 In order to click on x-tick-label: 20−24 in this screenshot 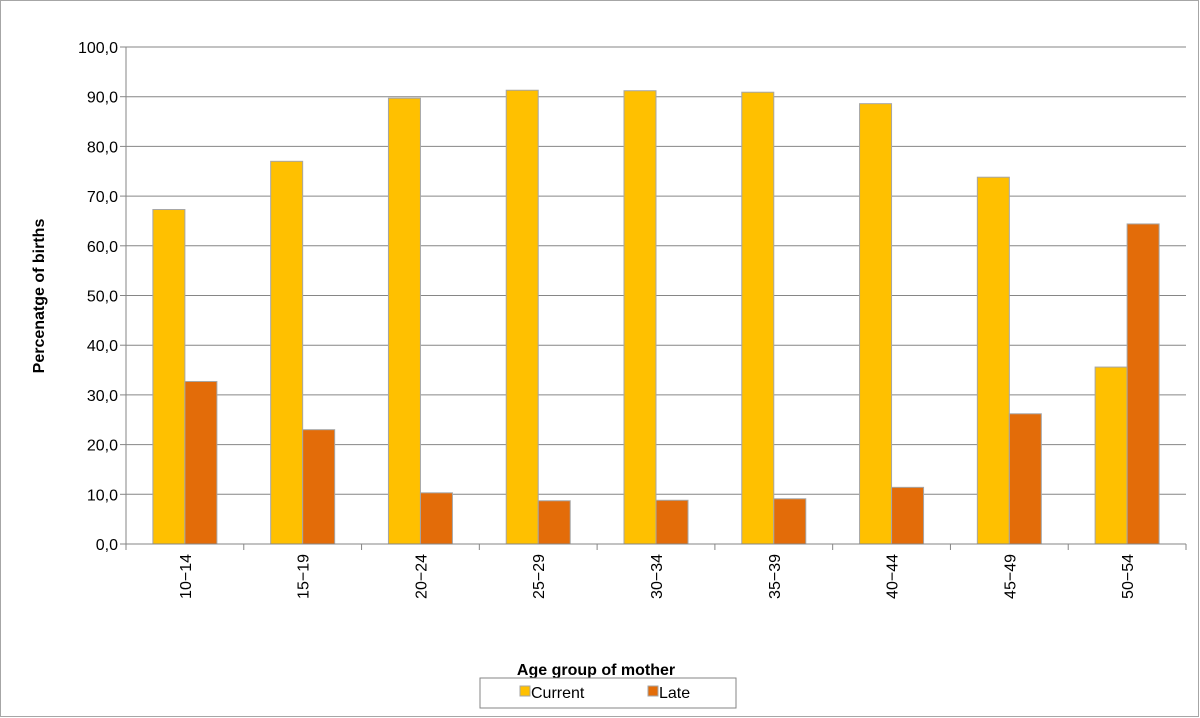, I will do `click(421, 576)`.